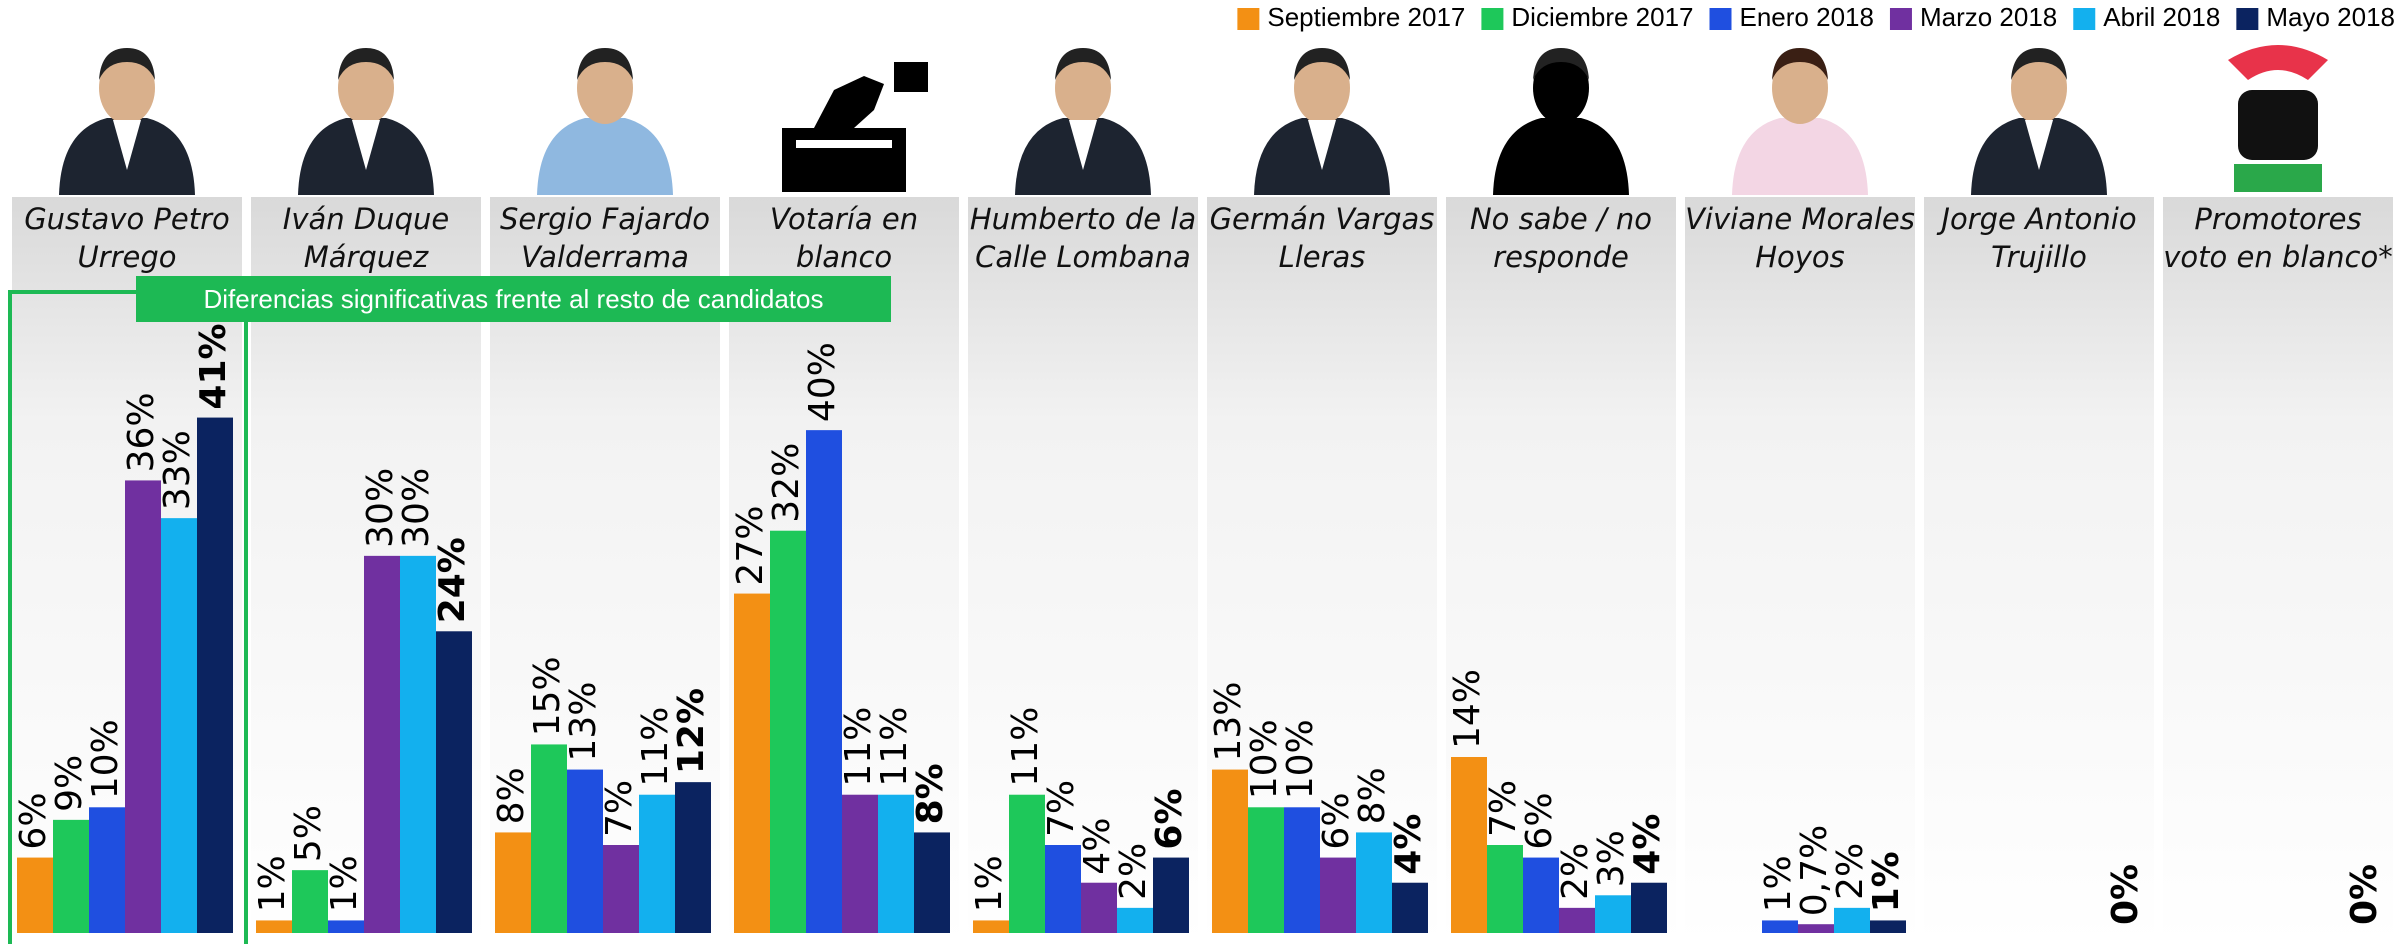 The width and height of the screenshot is (2402, 944). I want to click on legend-label: Enero 2018, so click(1807, 17).